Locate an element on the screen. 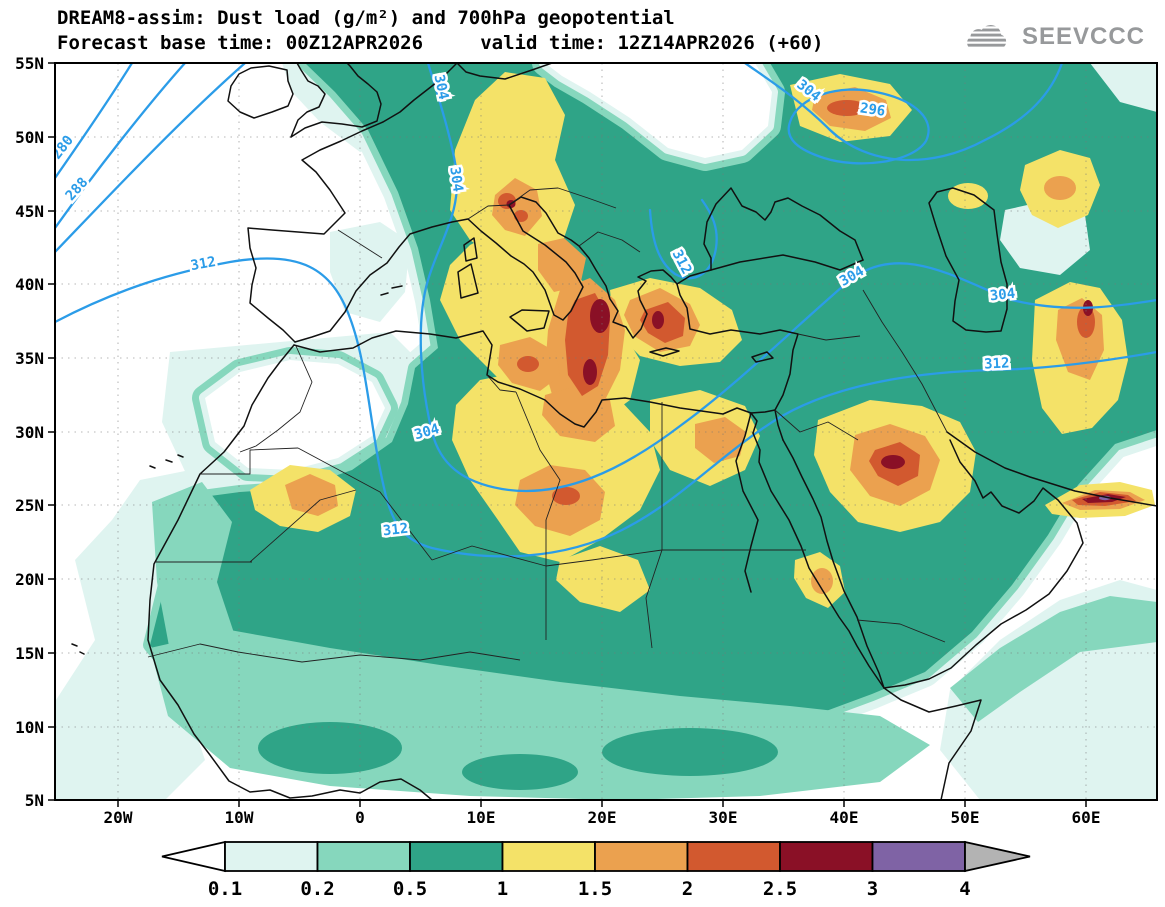  y-tick-label: 15N is located at coordinates (29, 653).